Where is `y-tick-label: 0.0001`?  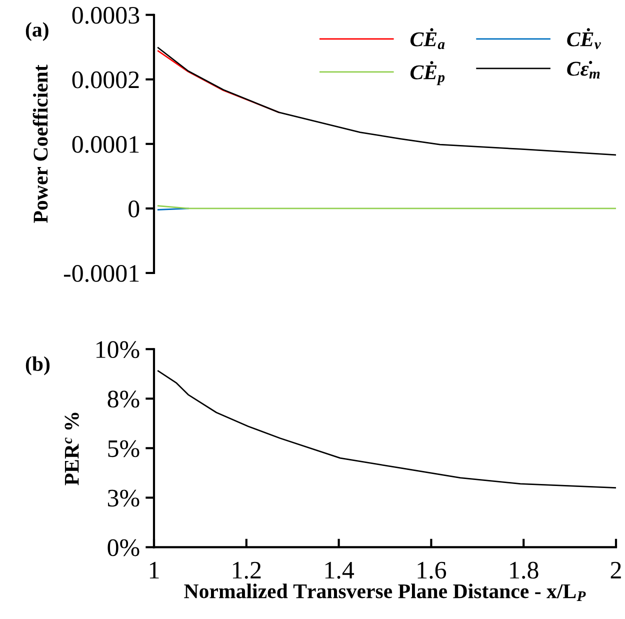
y-tick-label: 0.0001 is located at coordinates (105, 144).